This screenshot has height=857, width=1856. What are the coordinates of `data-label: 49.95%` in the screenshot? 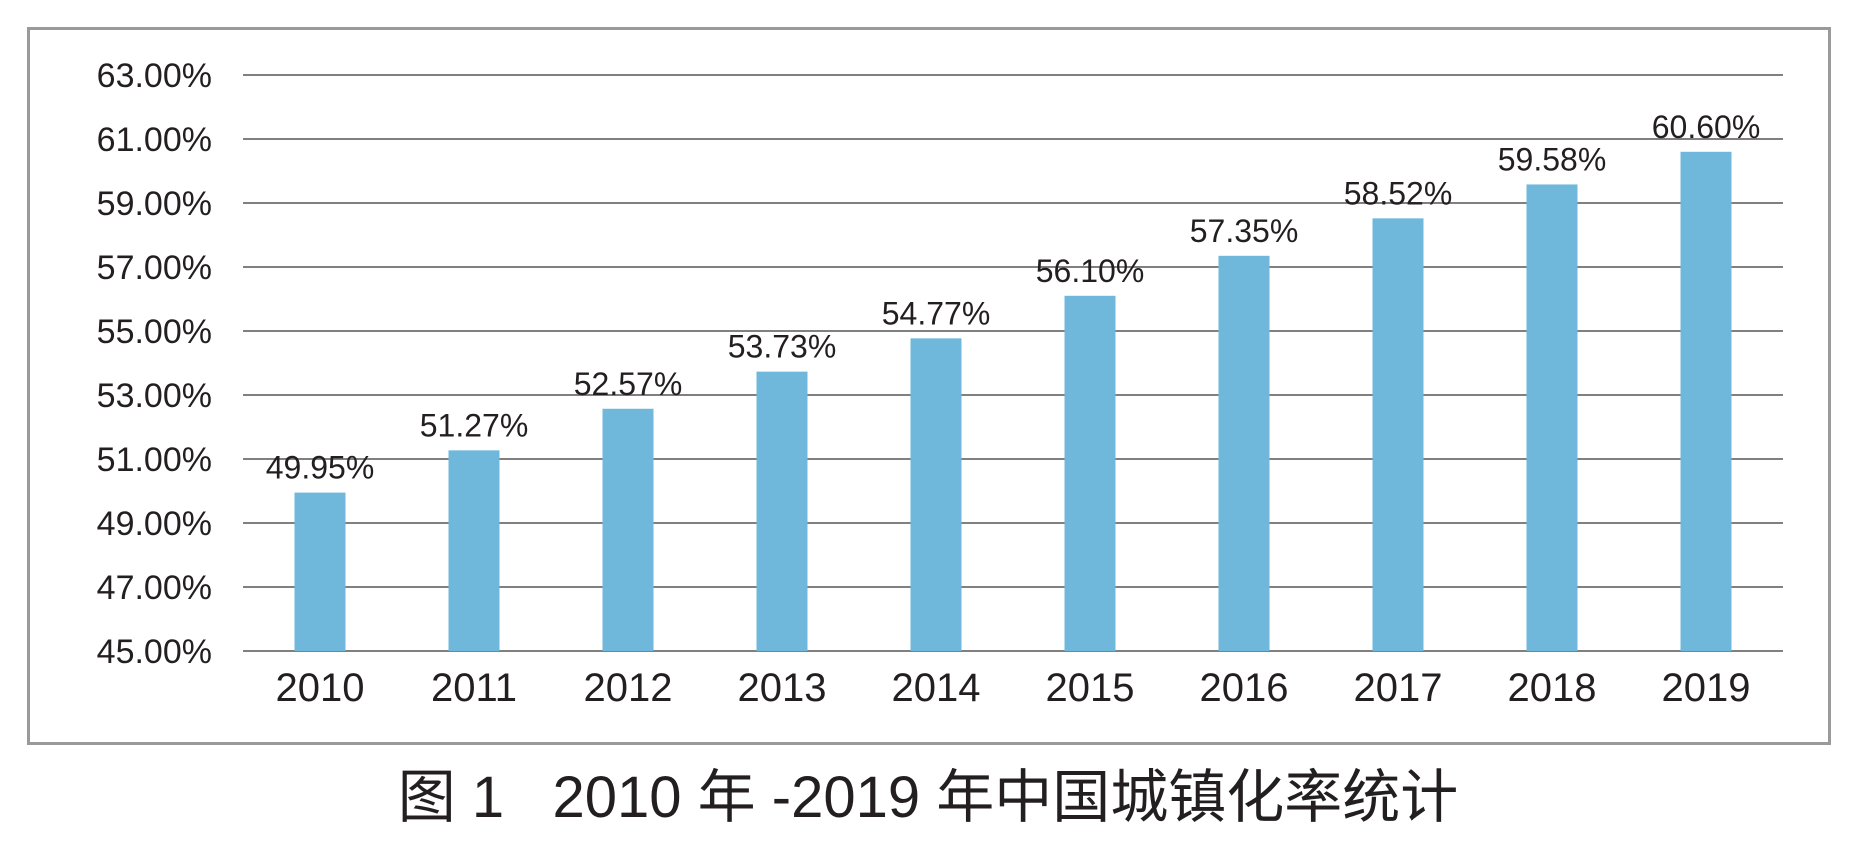 It's located at (320, 468).